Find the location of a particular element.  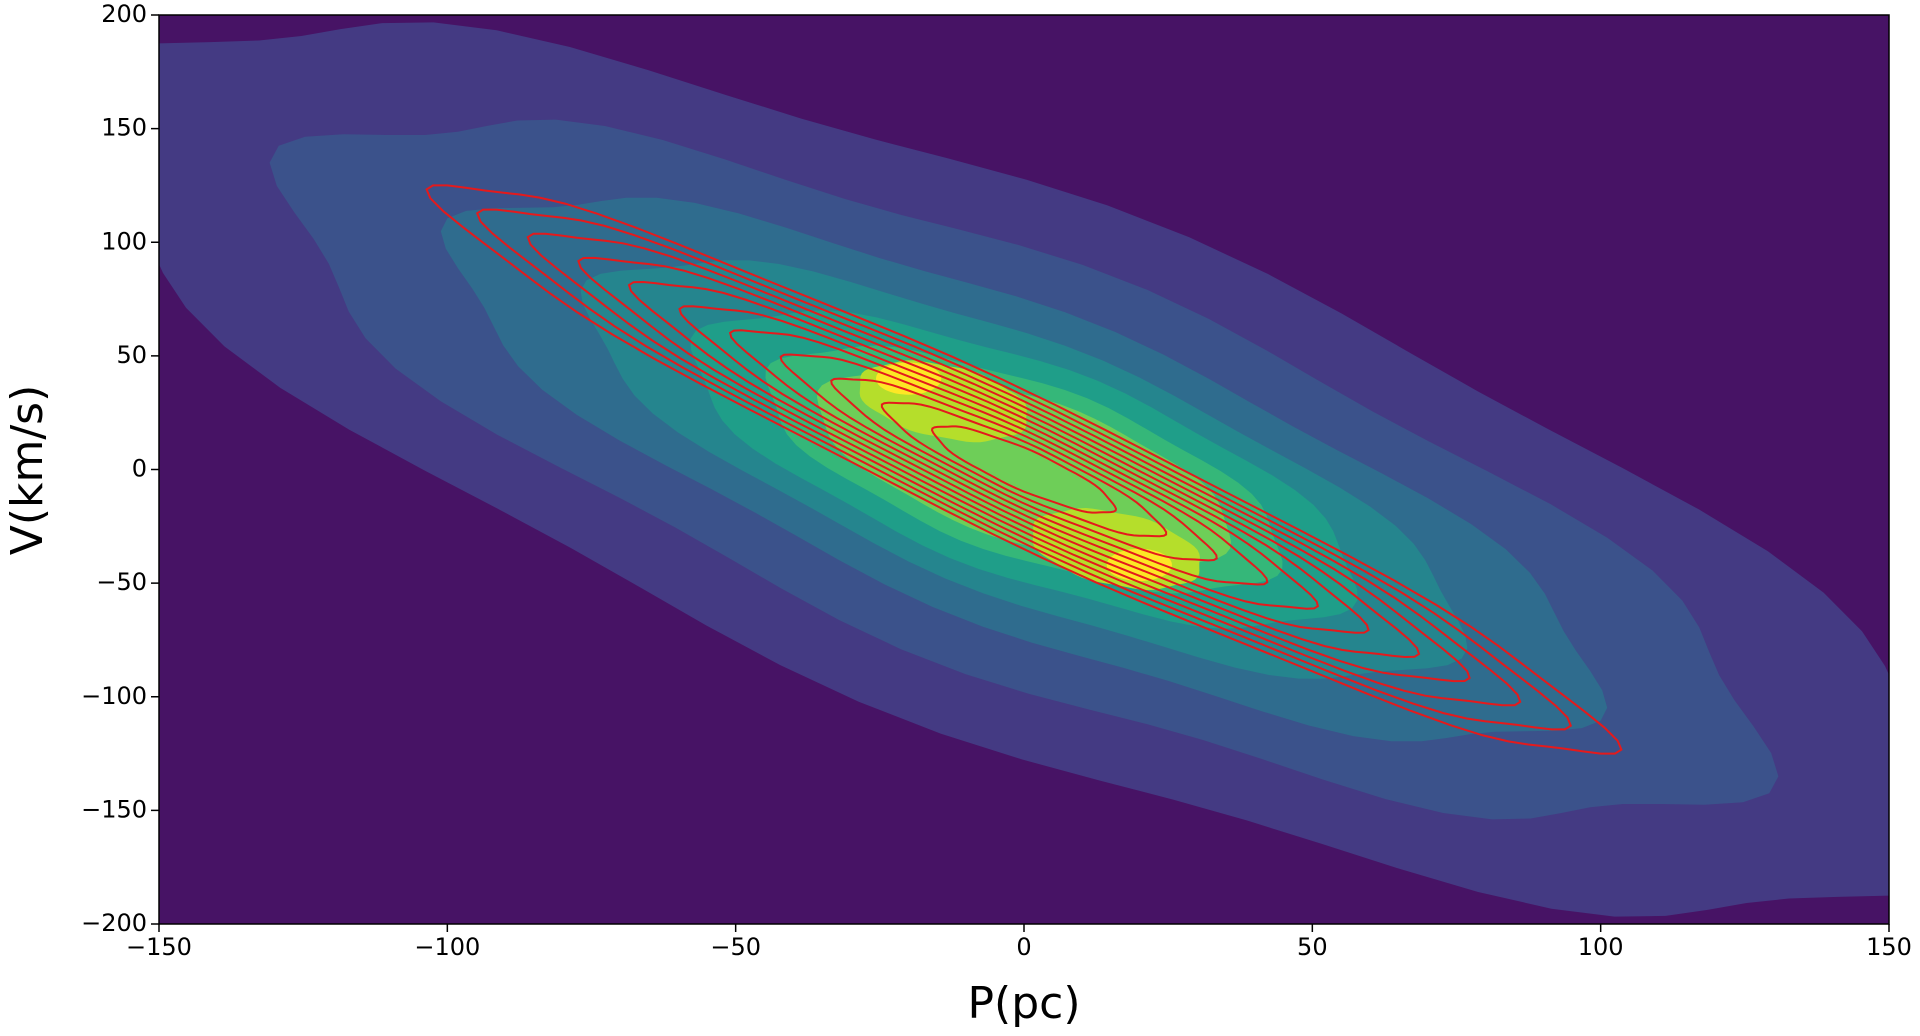

y-tick-label: −150 is located at coordinates (114, 809).